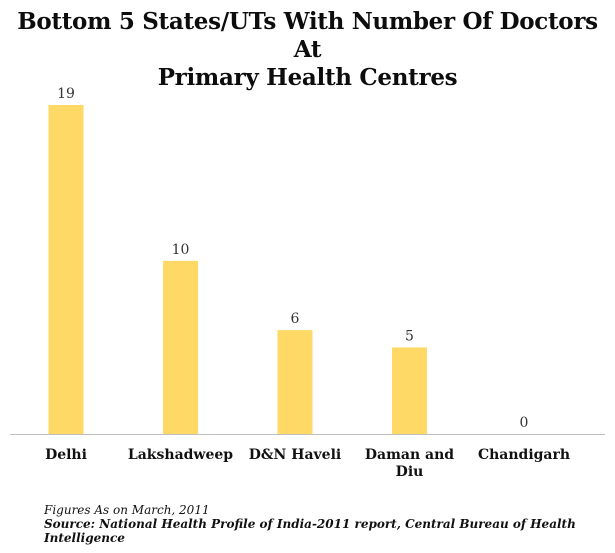 The height and width of the screenshot is (553, 615). I want to click on x-tick-label-1-line-0: Lakshadweep, so click(180, 455).